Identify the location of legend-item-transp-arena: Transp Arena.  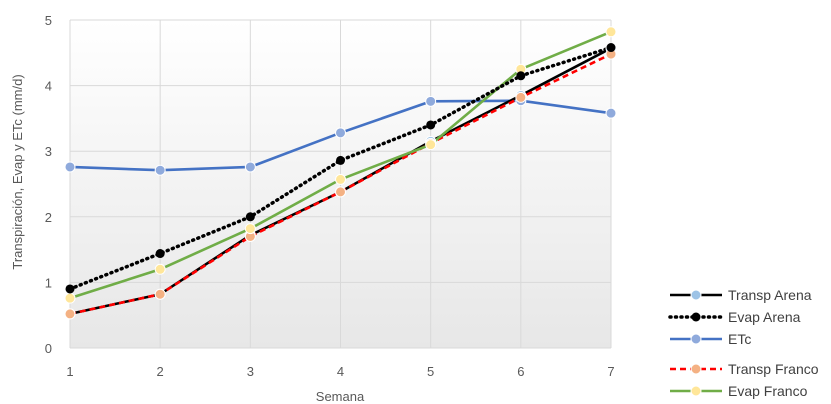
(741, 295).